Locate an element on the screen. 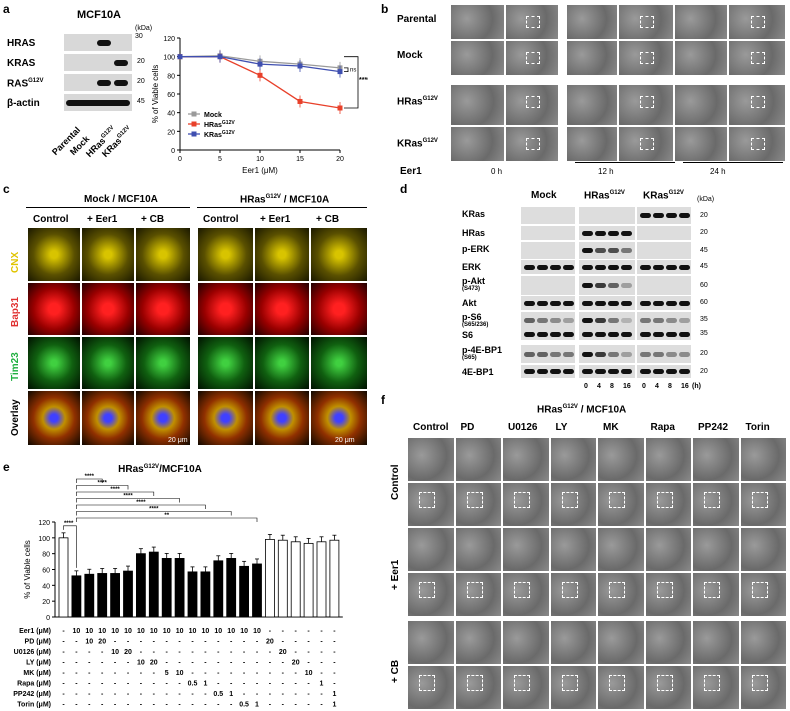  kda-marker: 45 is located at coordinates (704, 250).